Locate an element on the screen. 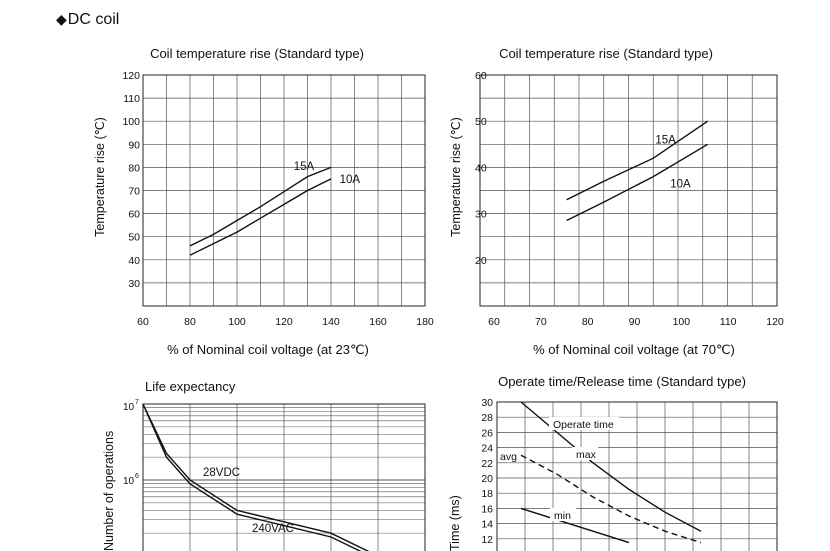  chart4-annotation-min: min is located at coordinates (562, 516).